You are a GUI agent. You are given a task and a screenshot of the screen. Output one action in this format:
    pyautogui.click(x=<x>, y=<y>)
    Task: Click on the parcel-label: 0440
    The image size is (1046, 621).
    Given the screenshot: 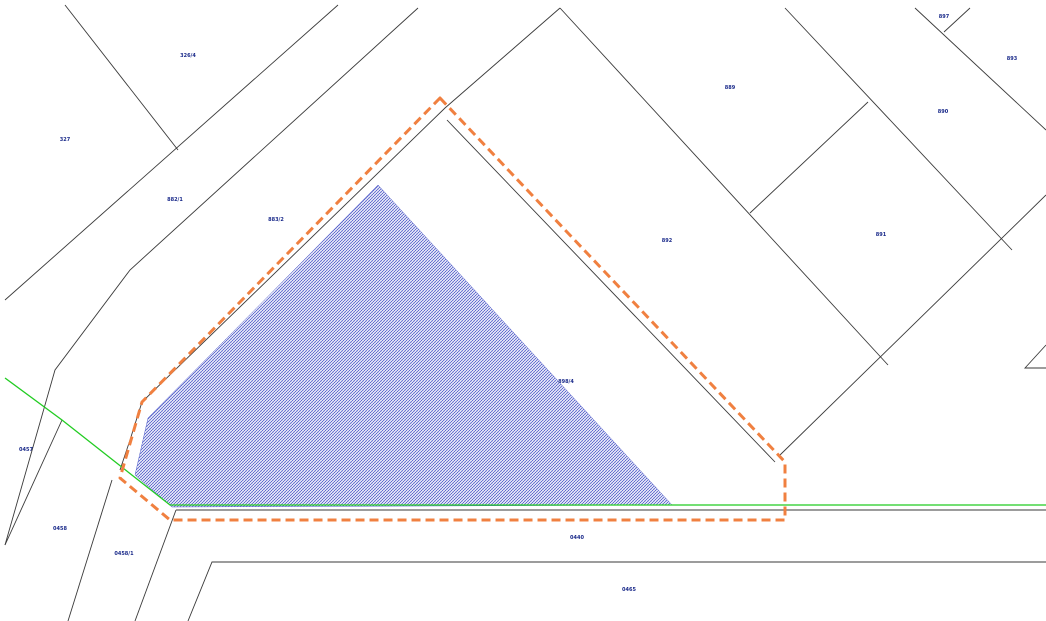 What is the action you would take?
    pyautogui.click(x=577, y=538)
    